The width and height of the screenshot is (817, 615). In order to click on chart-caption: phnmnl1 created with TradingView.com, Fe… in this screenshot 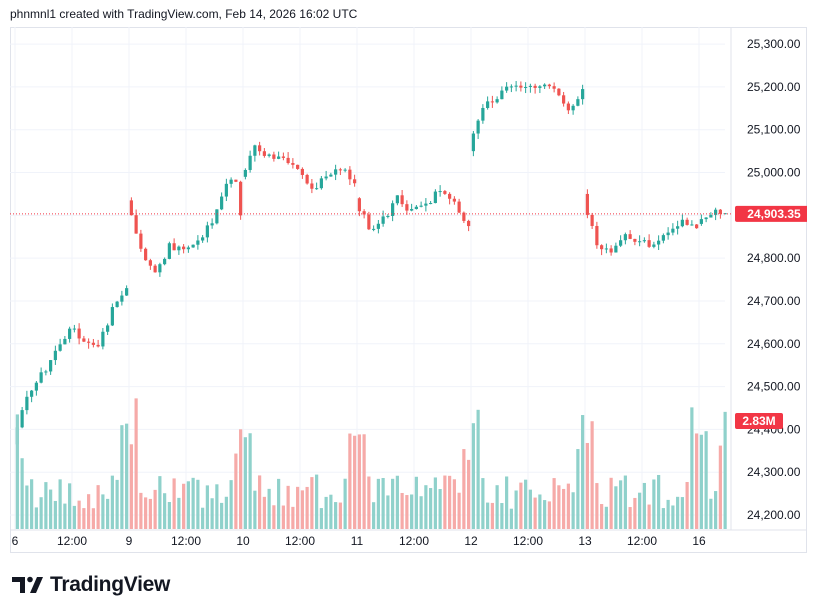, I will do `click(184, 14)`.